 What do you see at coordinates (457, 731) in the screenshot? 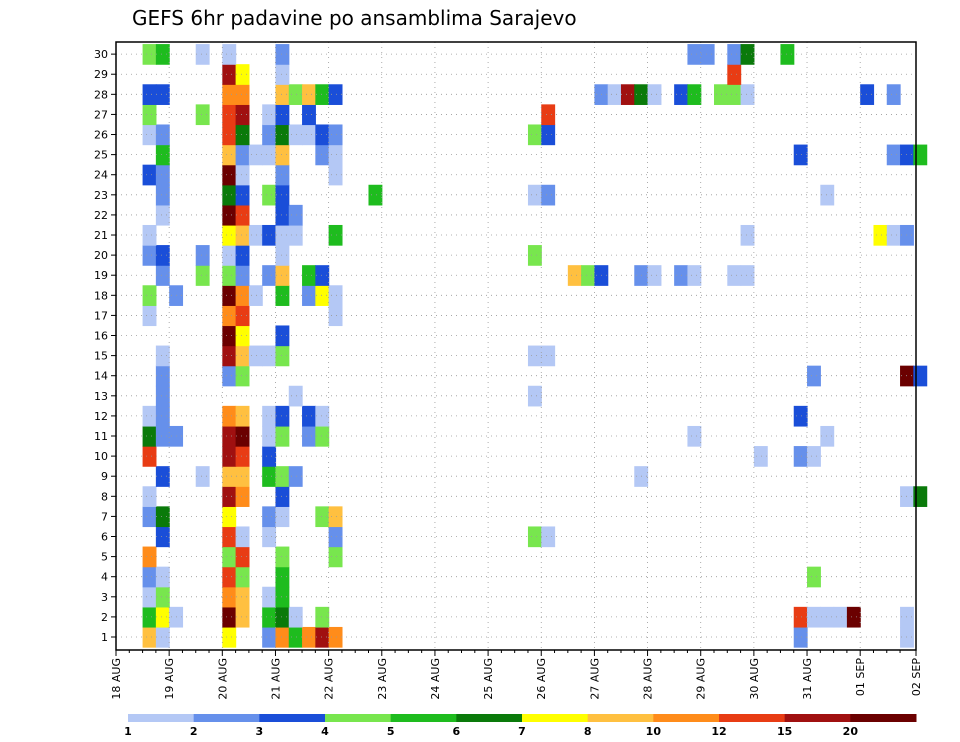
I see `colorbar-label: 6` at bounding box center [457, 731].